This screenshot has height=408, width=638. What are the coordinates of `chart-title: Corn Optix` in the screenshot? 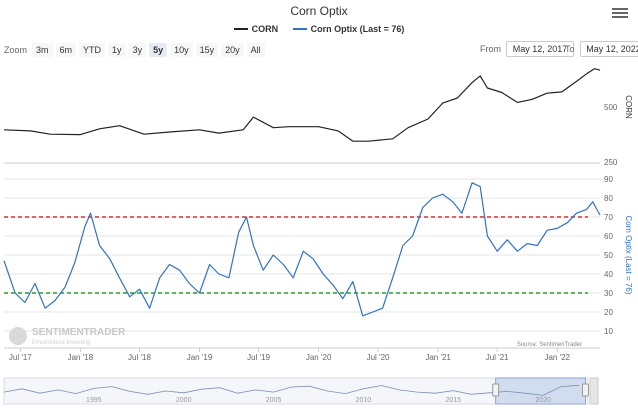 It's located at (319, 11).